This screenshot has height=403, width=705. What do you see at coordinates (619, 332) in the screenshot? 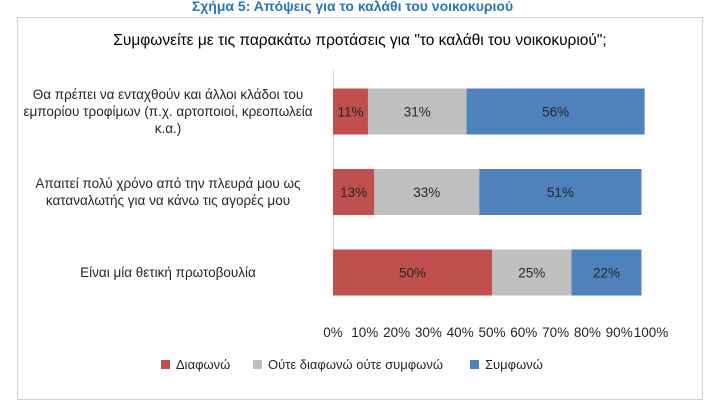
I see `x-tick-label: 90%` at bounding box center [619, 332].